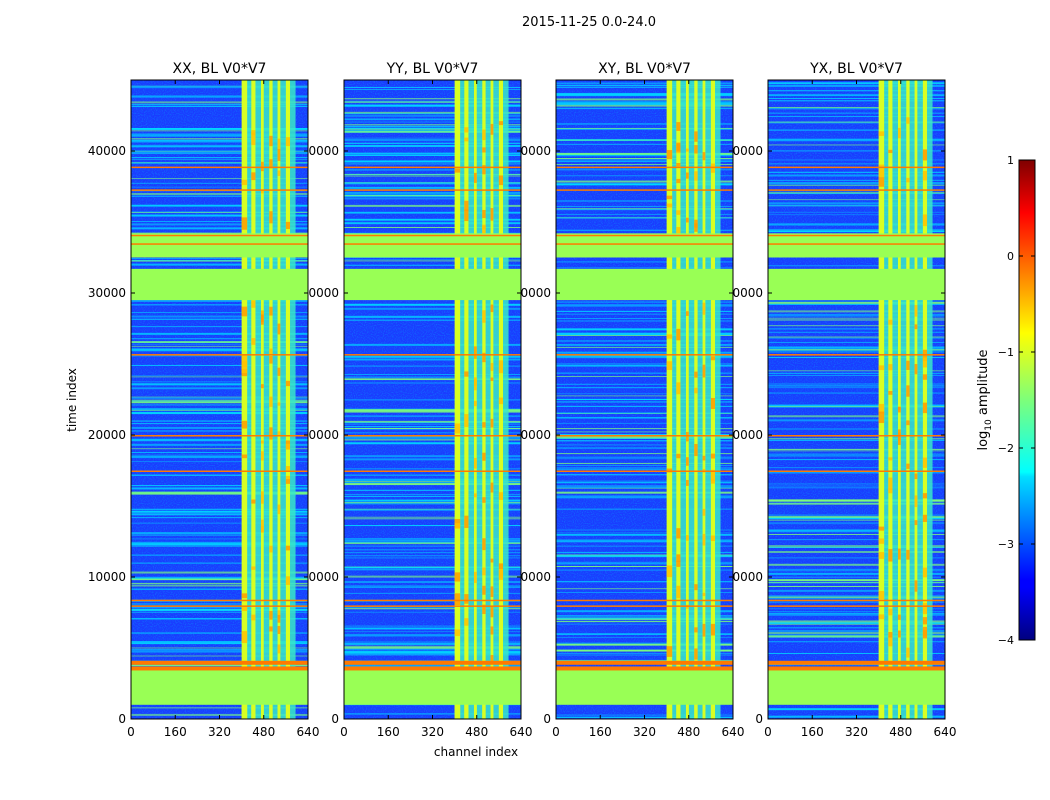 The image size is (1050, 800). Describe the element at coordinates (219, 687) in the screenshot. I see `flagged-band` at that location.